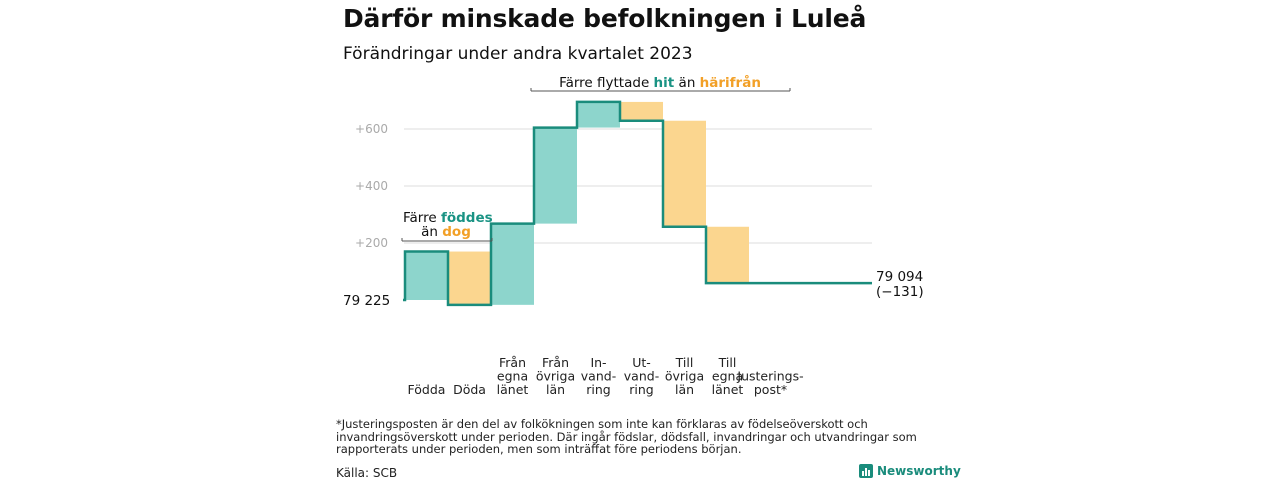 The image size is (1280, 480). What do you see at coordinates (727, 255) in the screenshot?
I see `bar-till-egna-länet` at bounding box center [727, 255].